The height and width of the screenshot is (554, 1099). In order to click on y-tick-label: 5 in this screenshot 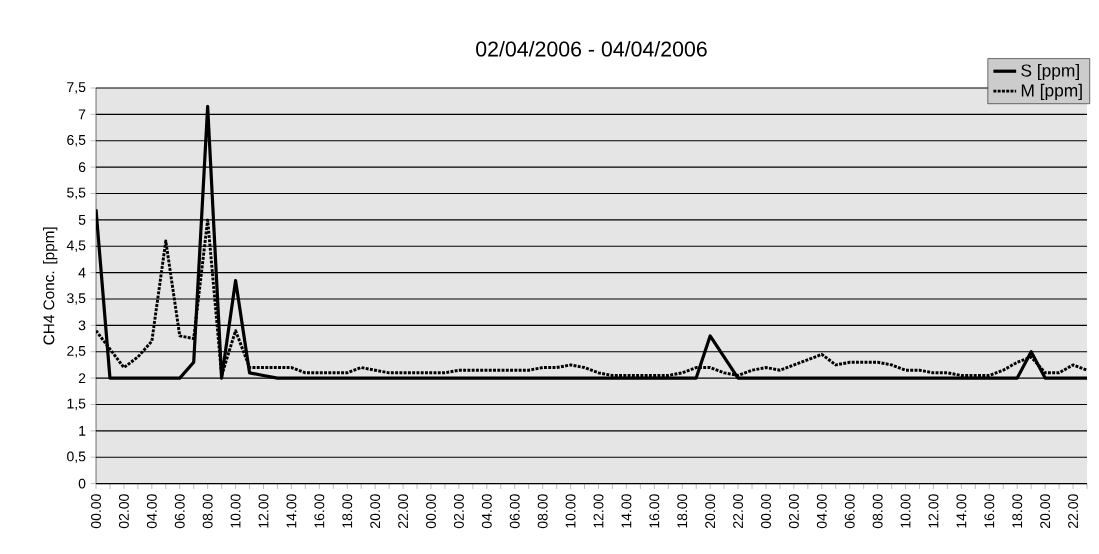, I will do `click(82, 219)`.